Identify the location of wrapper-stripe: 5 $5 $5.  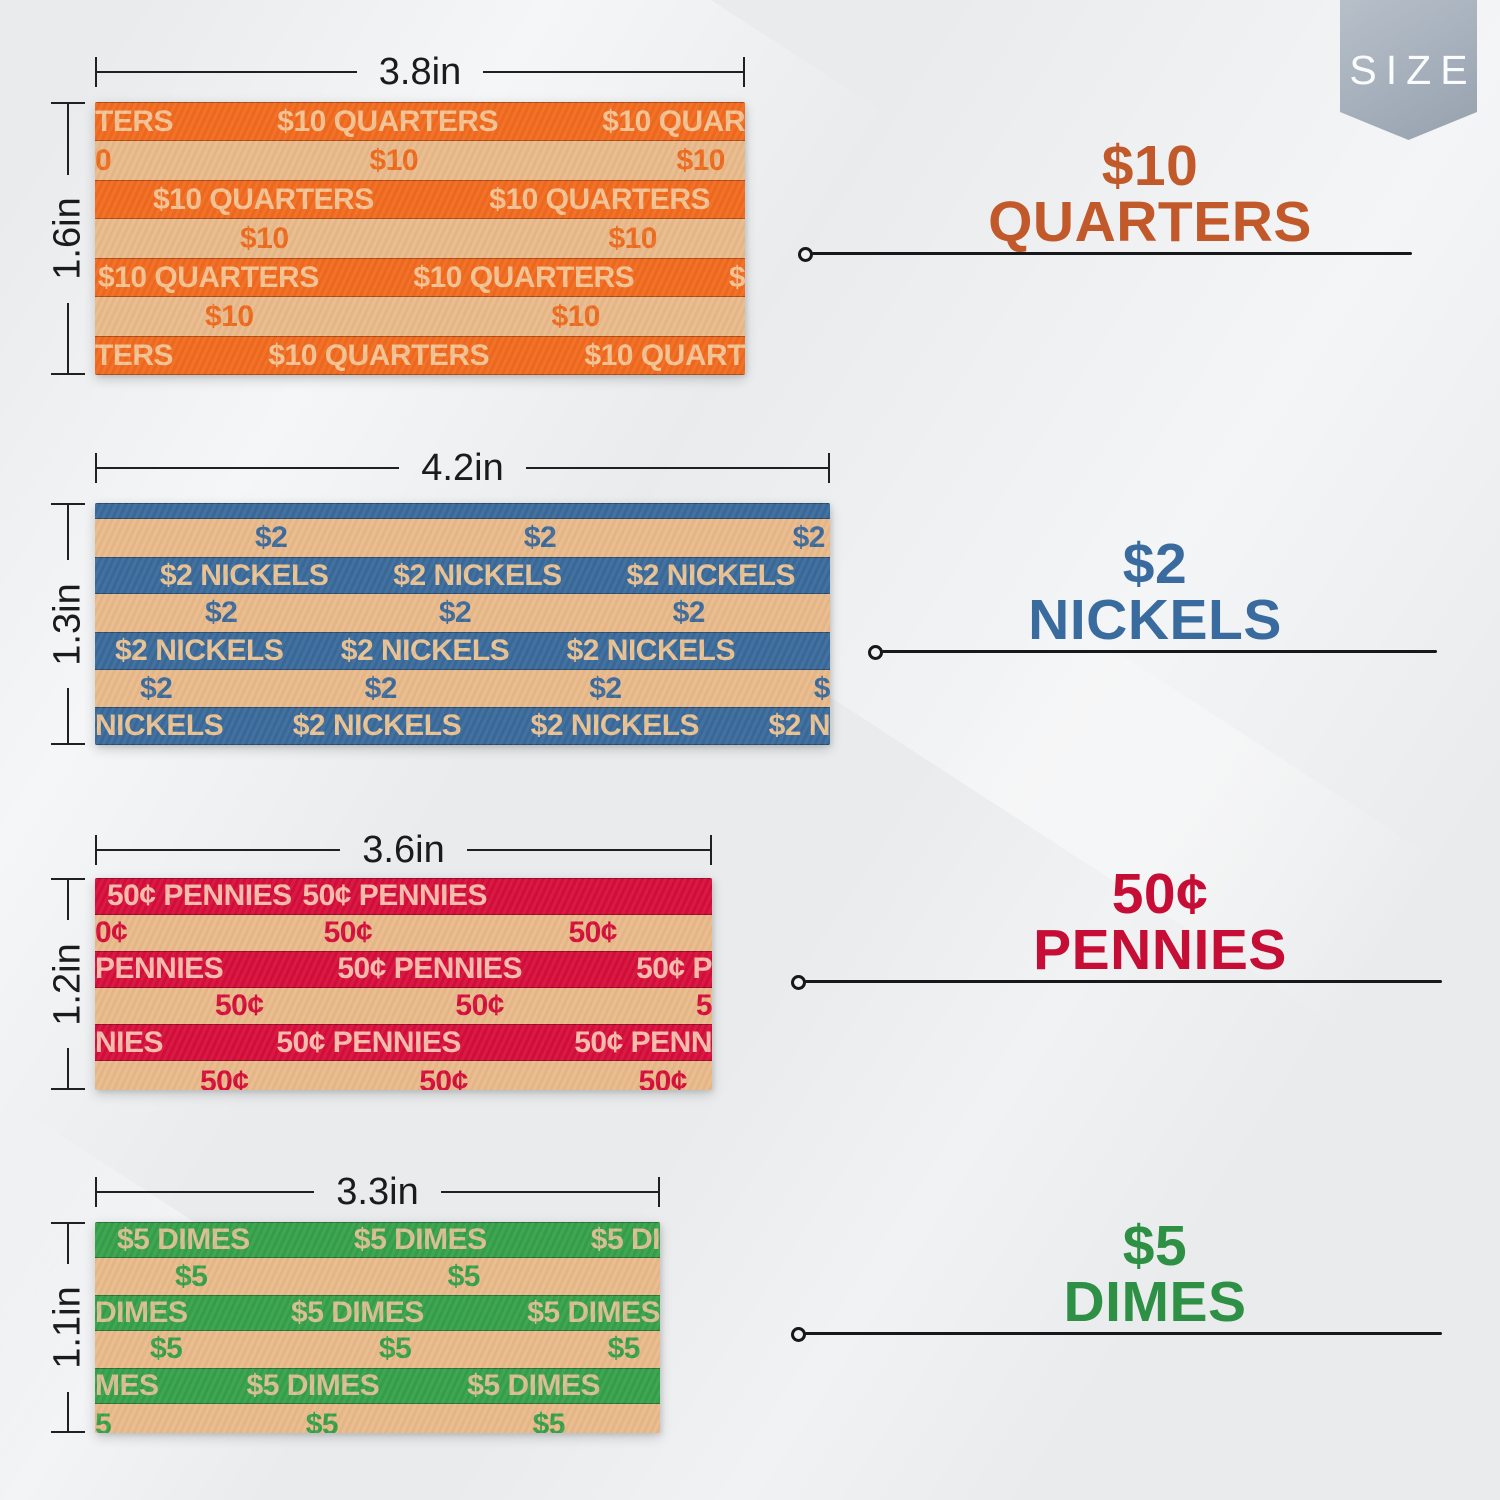
(377, 1418).